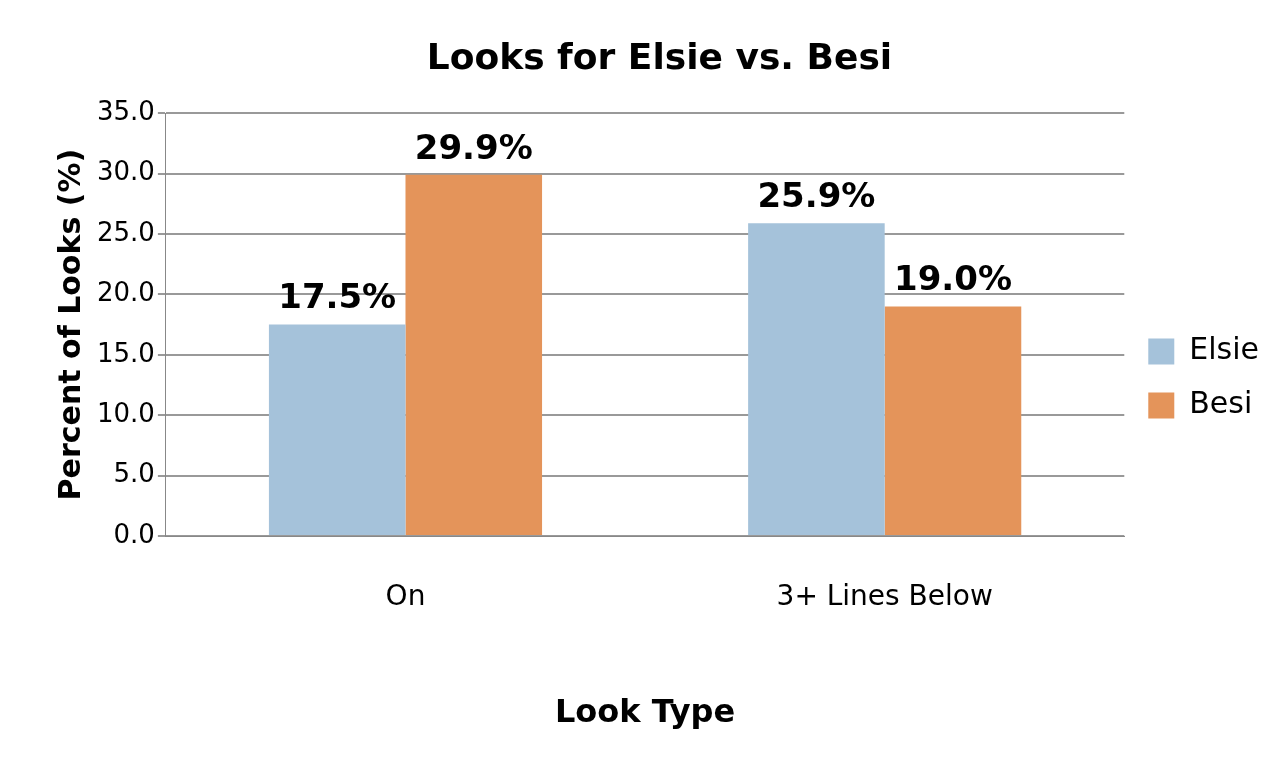  What do you see at coordinates (884, 596) in the screenshot?
I see `x-tick-label: 3+ Lines Below` at bounding box center [884, 596].